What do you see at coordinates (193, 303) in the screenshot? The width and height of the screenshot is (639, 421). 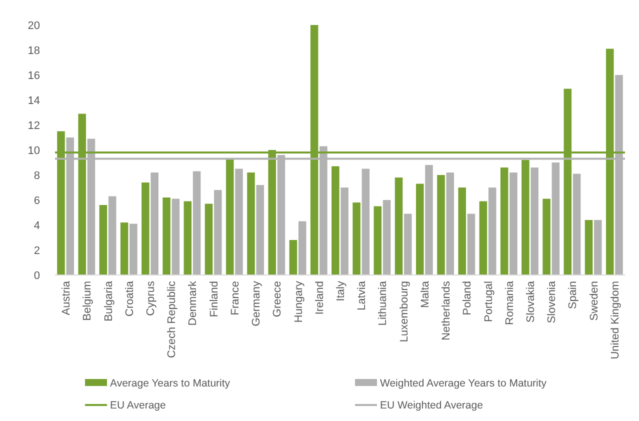 I see `x-tick-label: Denmark` at bounding box center [193, 303].